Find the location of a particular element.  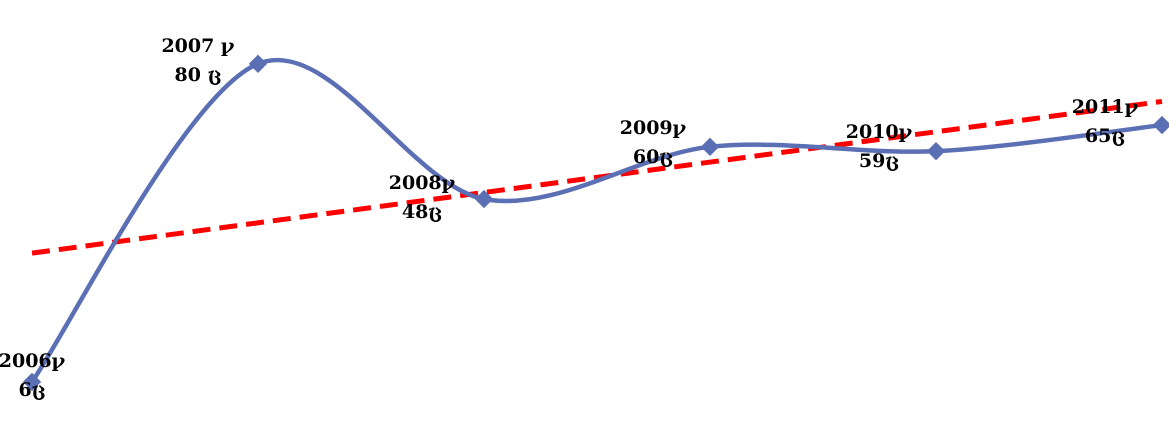

data-label-year: 2007 ꝩ is located at coordinates (197, 46).